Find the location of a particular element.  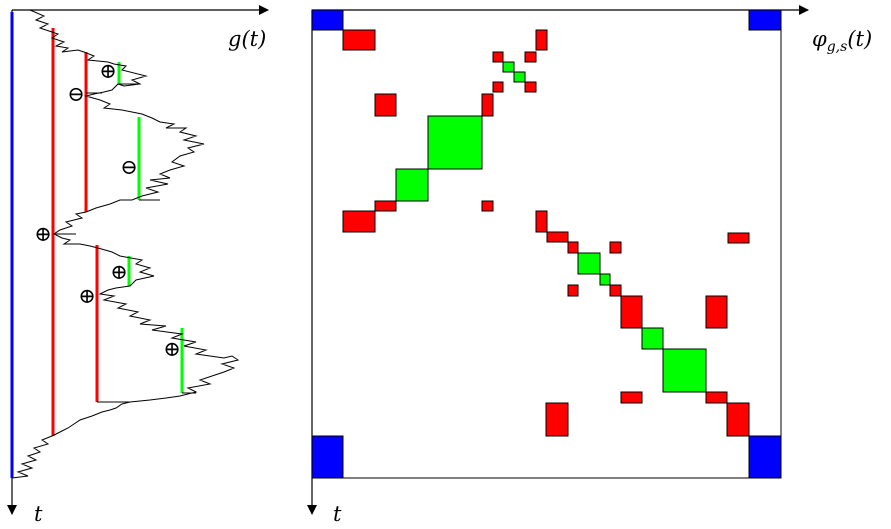

left-x-axis-label: g(t) is located at coordinates (247, 39).